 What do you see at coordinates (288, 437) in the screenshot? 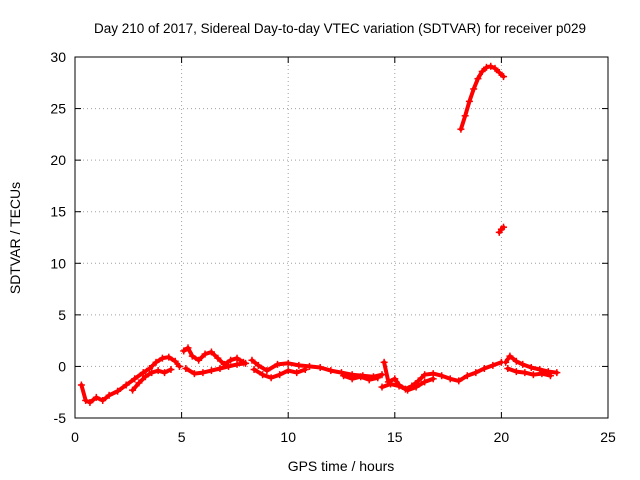
I see `x-tick-label: 10` at bounding box center [288, 437].